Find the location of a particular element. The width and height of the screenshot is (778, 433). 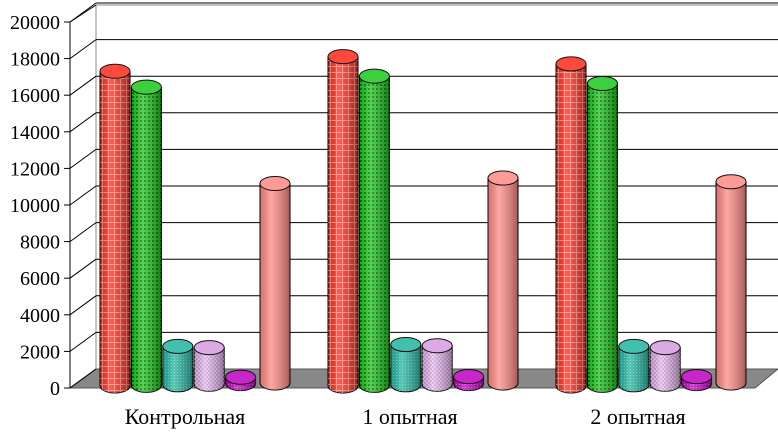

y-tick-label: 2000 is located at coordinates (40, 352).